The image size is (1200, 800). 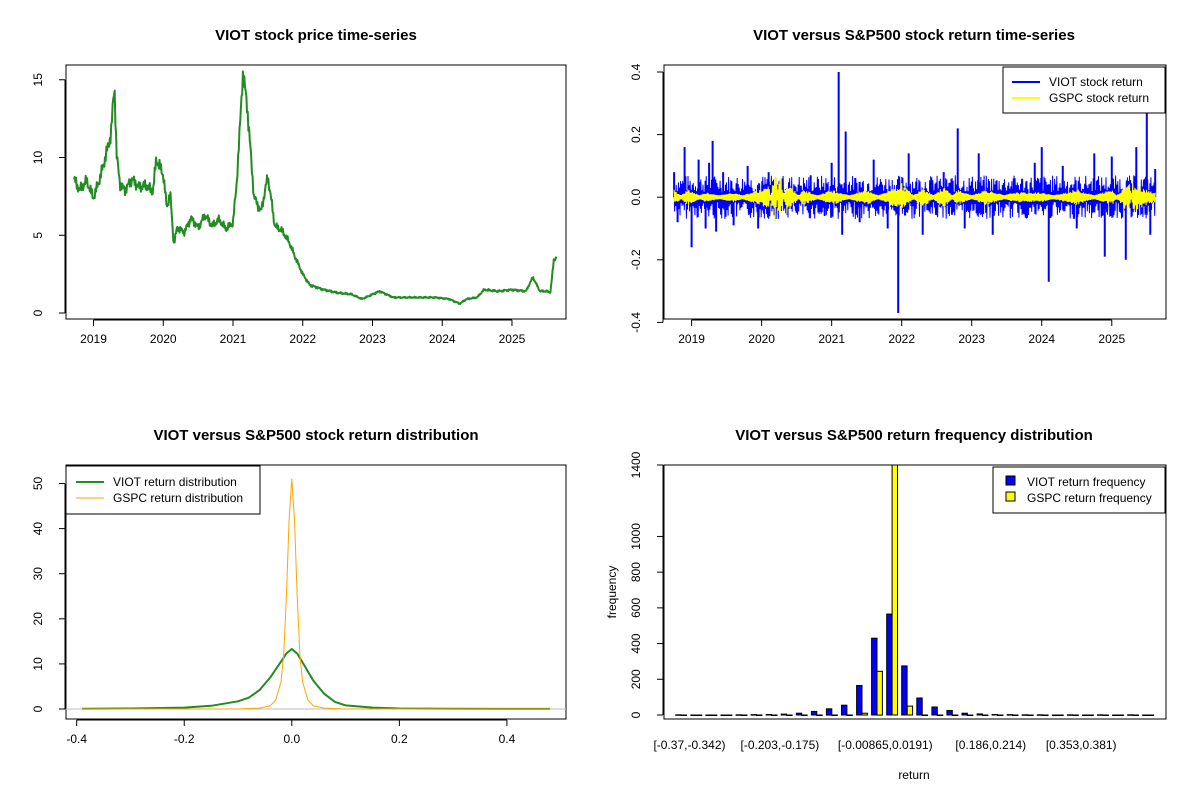 What do you see at coordinates (1041, 339) in the screenshot?
I see `returns-x-tick-label: 2024` at bounding box center [1041, 339].